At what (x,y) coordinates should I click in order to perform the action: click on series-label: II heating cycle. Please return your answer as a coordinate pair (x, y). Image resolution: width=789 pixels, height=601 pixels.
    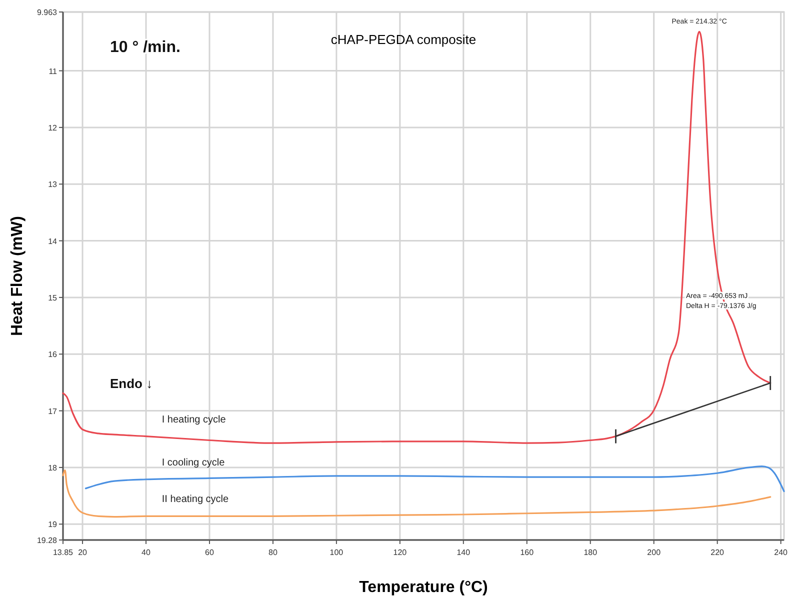
    Looking at the image, I should click on (196, 500).